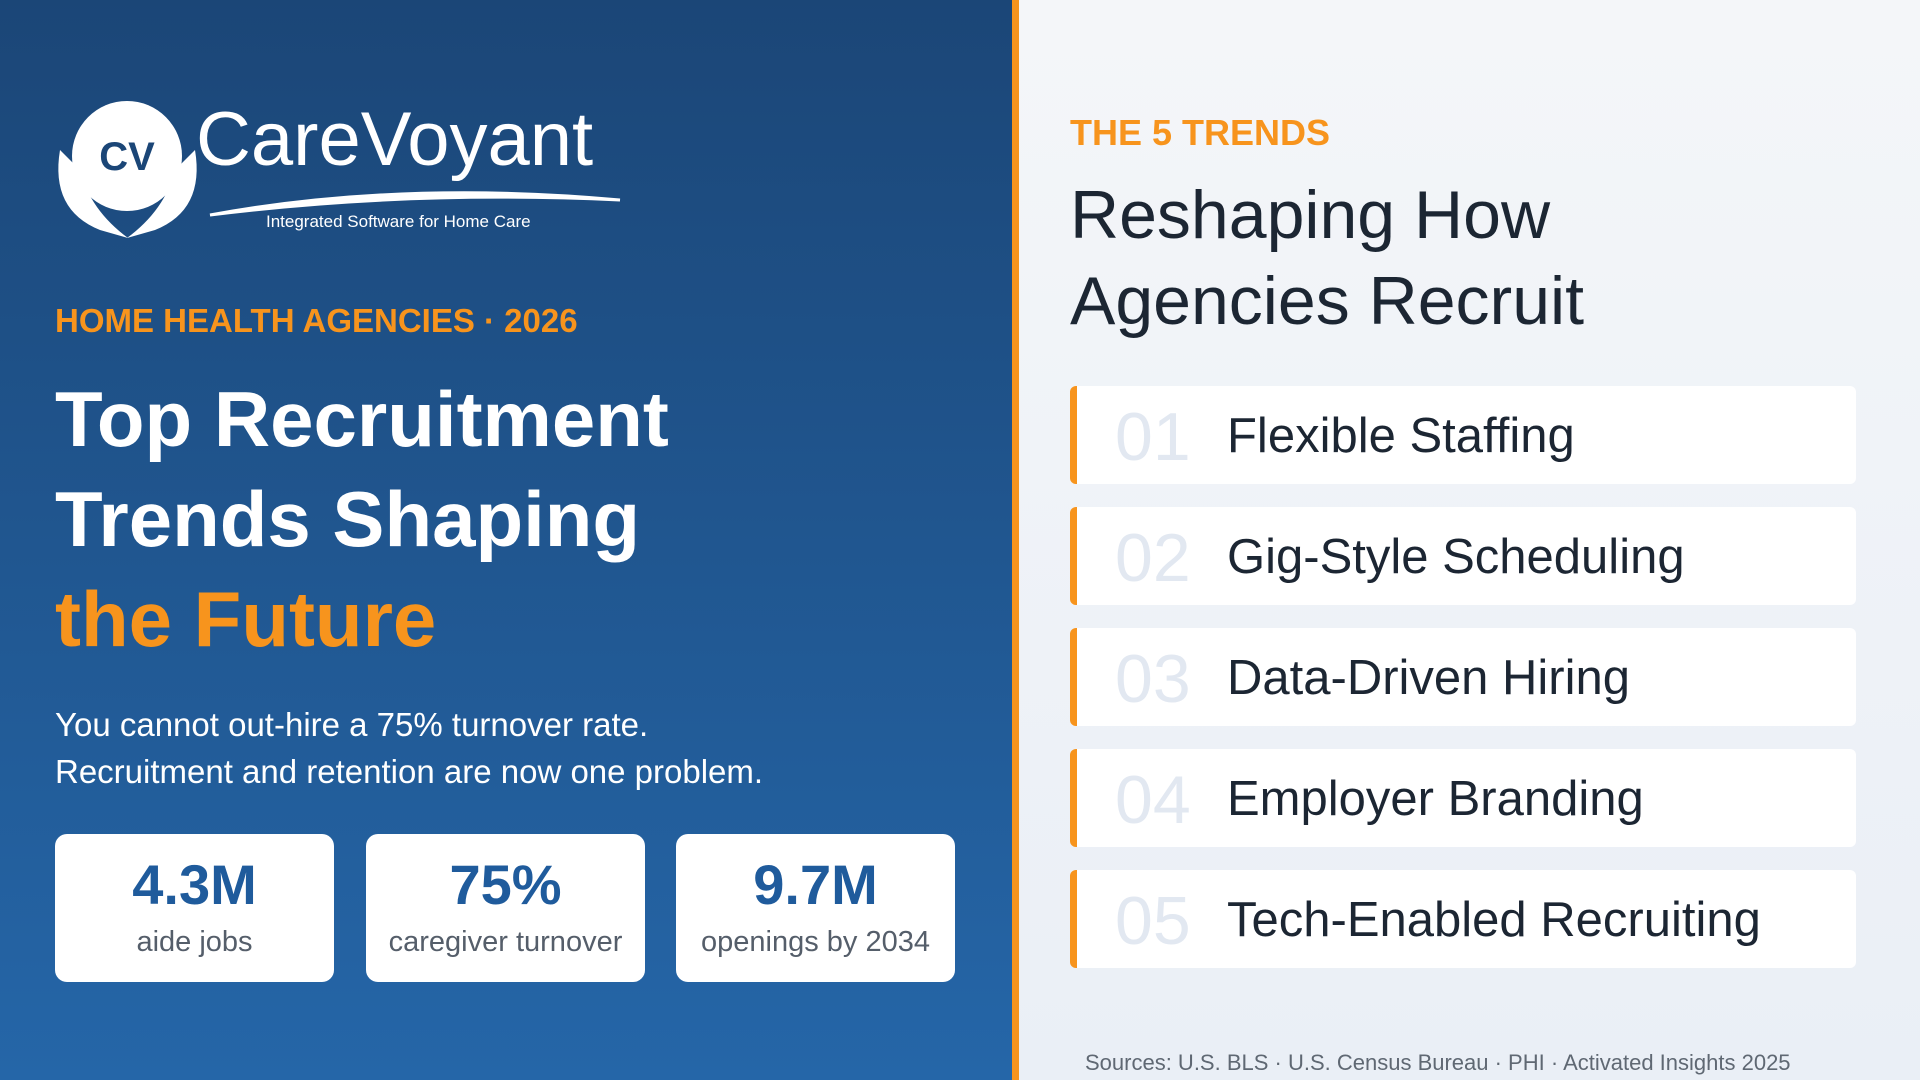 The image size is (1920, 1080). What do you see at coordinates (505, 942) in the screenshot?
I see `stat-label: caregiver turnover` at bounding box center [505, 942].